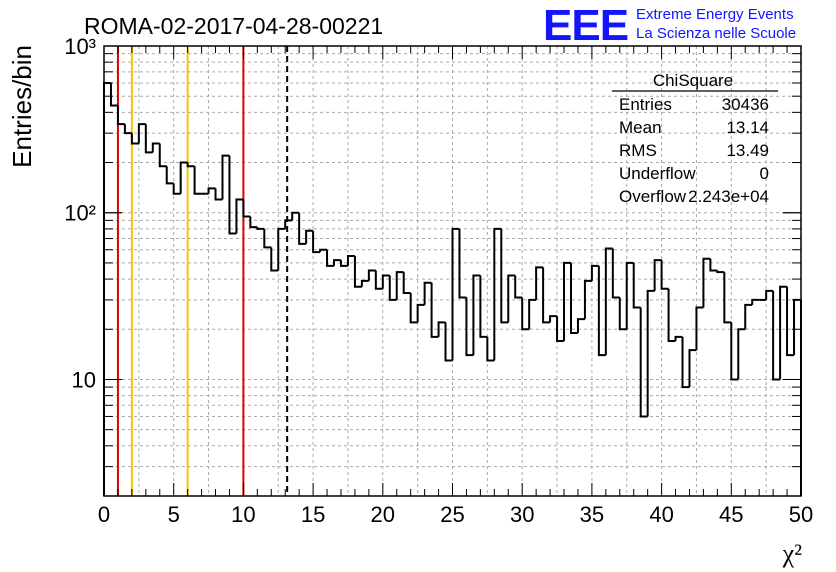  What do you see at coordinates (585, 25) in the screenshot?
I see `eee-logo-text: EEE` at bounding box center [585, 25].